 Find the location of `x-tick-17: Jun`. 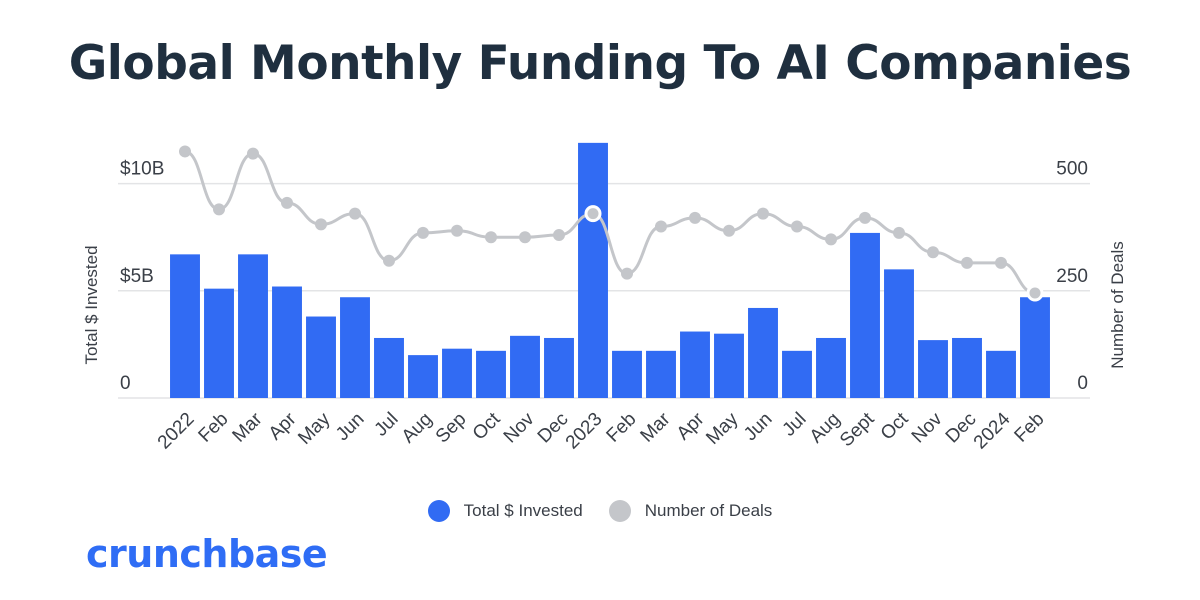

x-tick-17: Jun is located at coordinates (758, 427).